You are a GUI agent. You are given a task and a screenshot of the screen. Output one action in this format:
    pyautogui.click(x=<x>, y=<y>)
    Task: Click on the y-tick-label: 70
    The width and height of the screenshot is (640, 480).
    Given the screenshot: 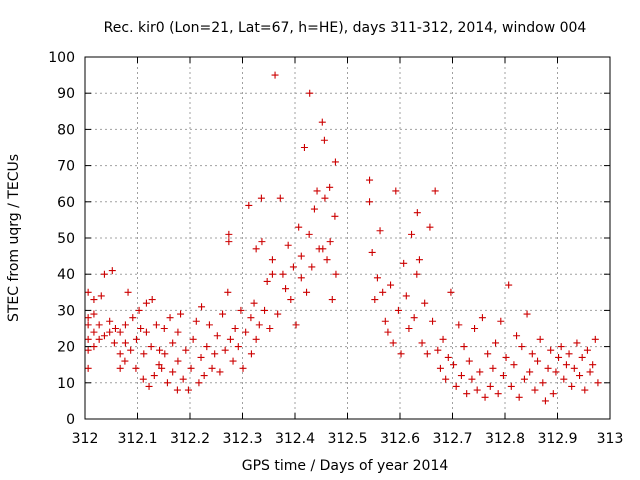 What is the action you would take?
    pyautogui.click(x=66, y=167)
    